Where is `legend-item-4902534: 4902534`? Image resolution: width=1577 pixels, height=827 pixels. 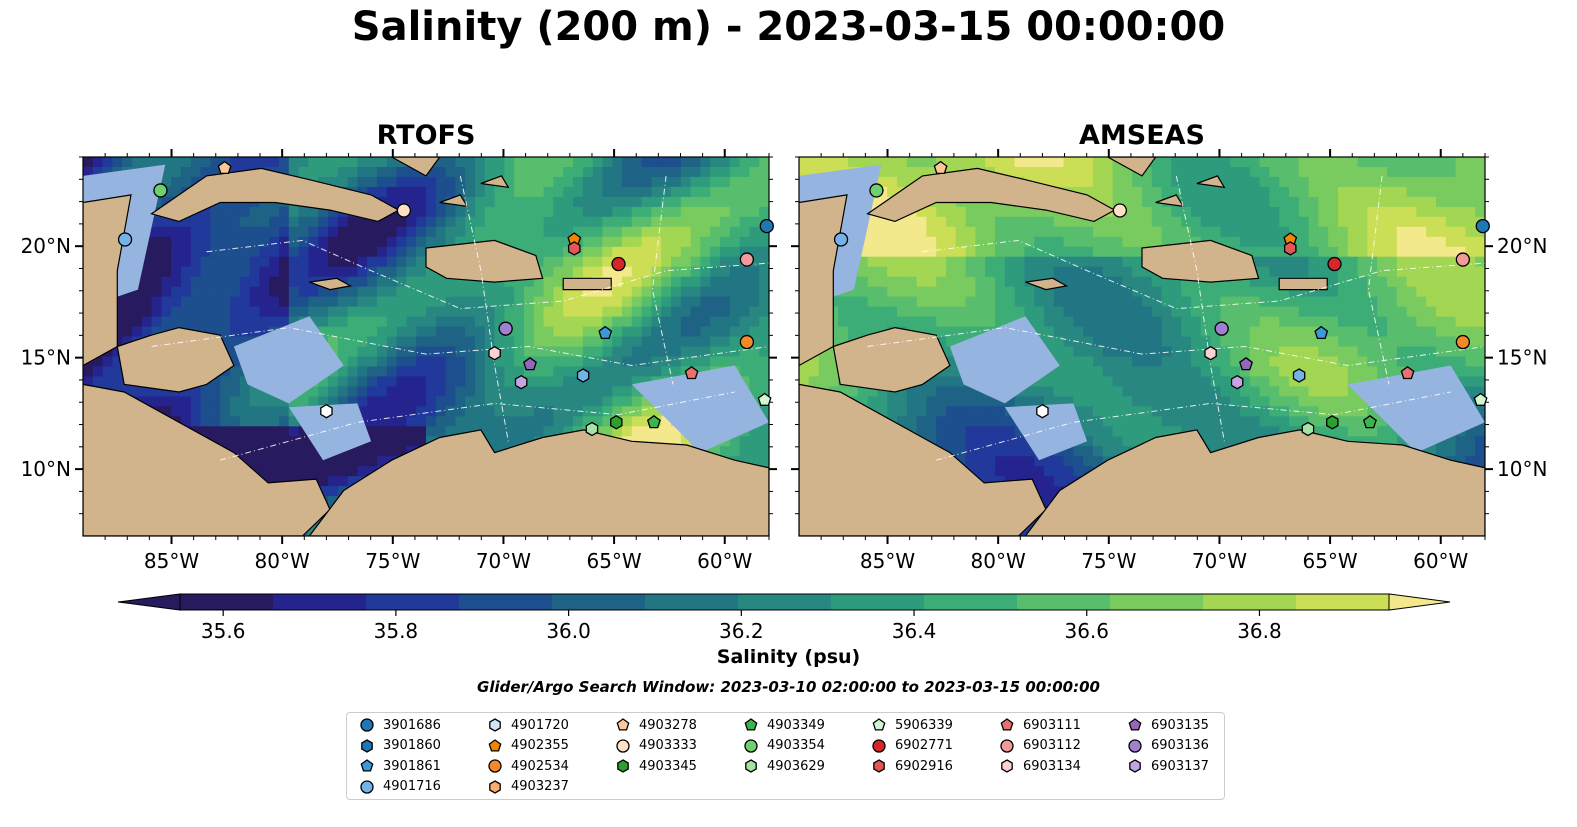 legend-item-4902534: 4902534 is located at coordinates (528, 766).